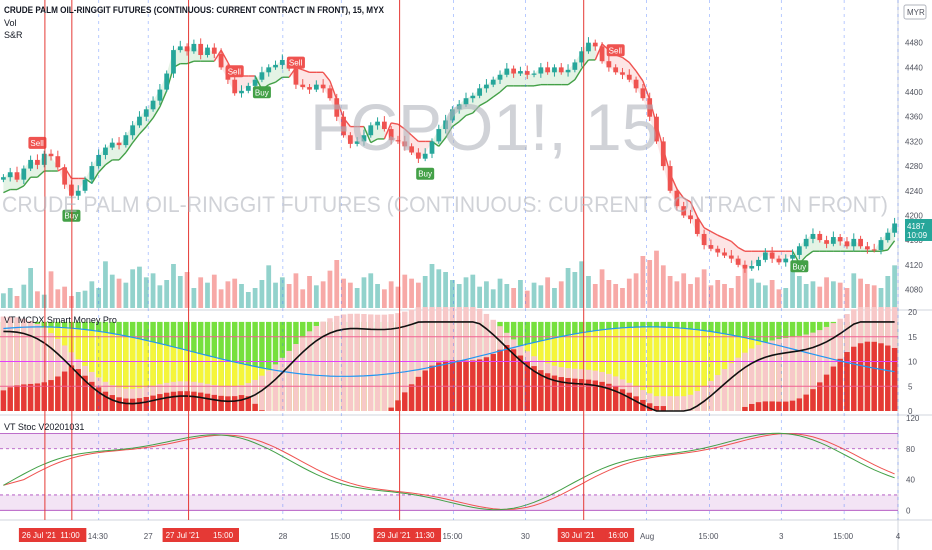  I want to click on buy-signal-label: Buy, so click(71, 216).